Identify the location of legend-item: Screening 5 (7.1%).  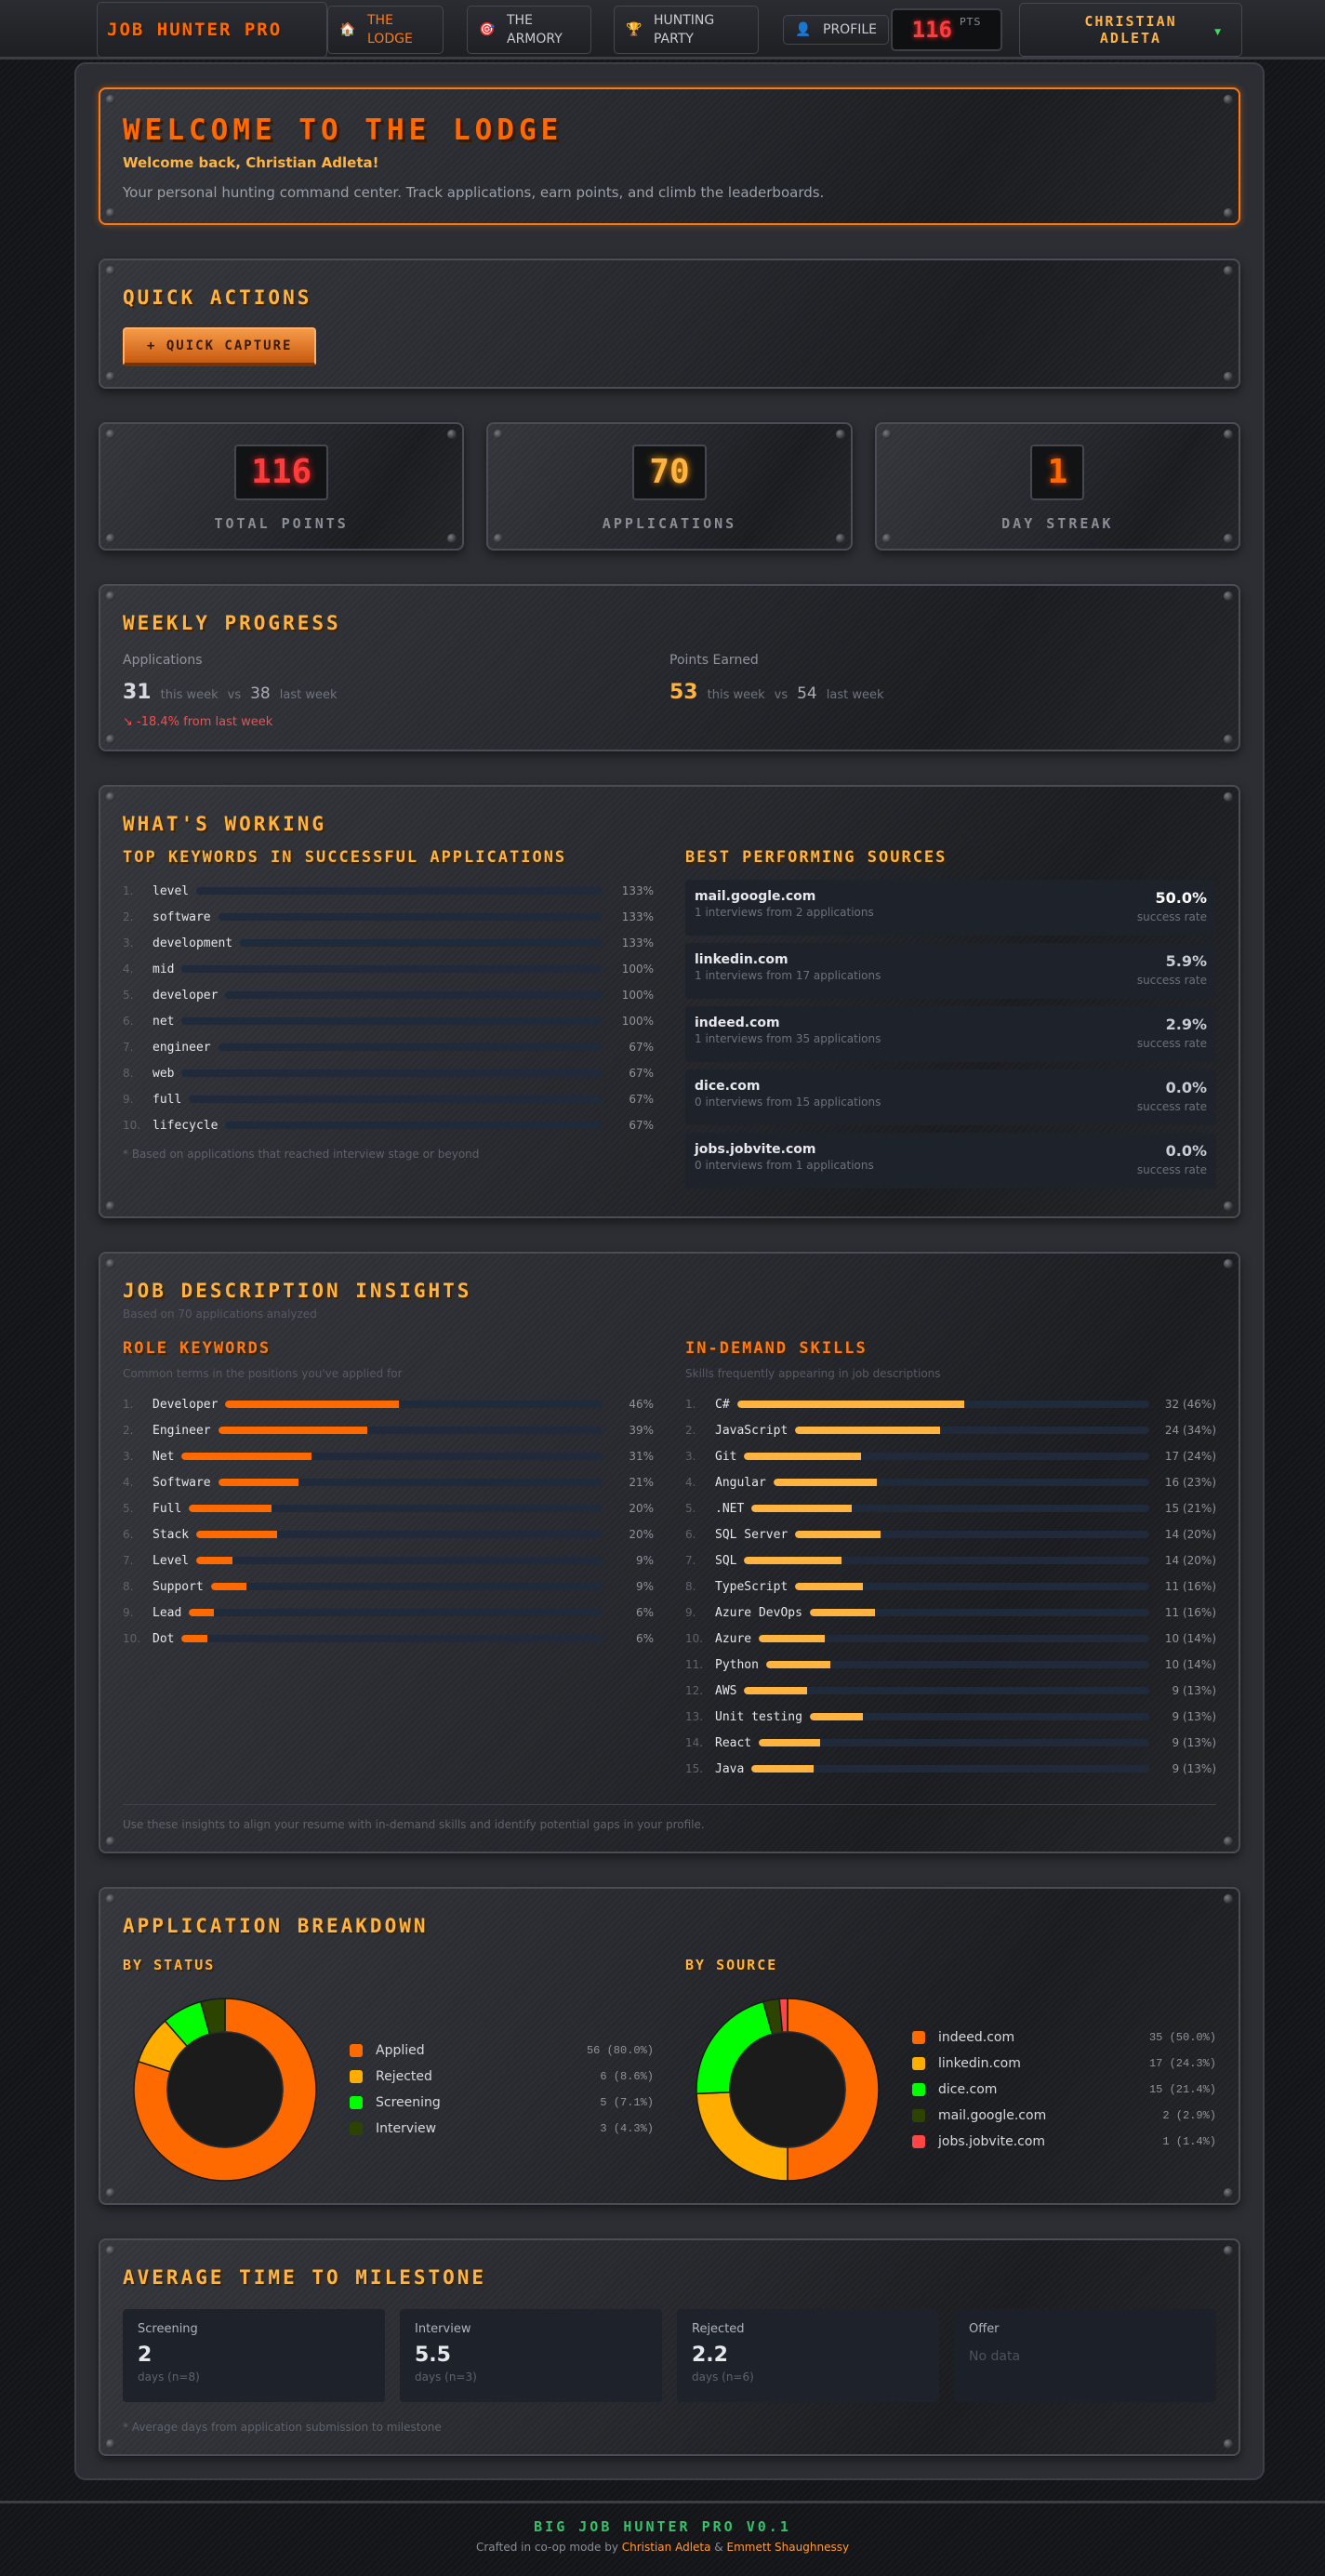
(502, 2103).